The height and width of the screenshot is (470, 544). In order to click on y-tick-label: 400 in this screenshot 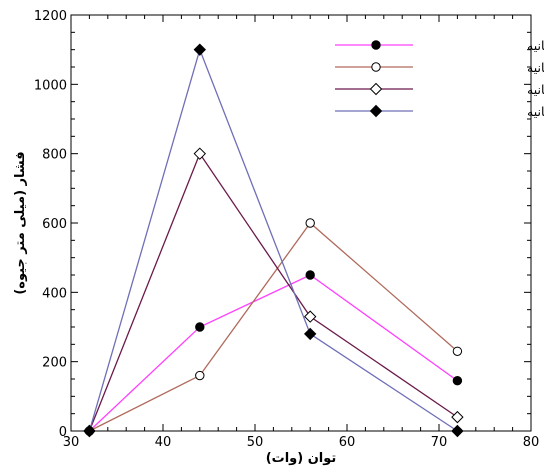, I will do `click(54, 293)`.